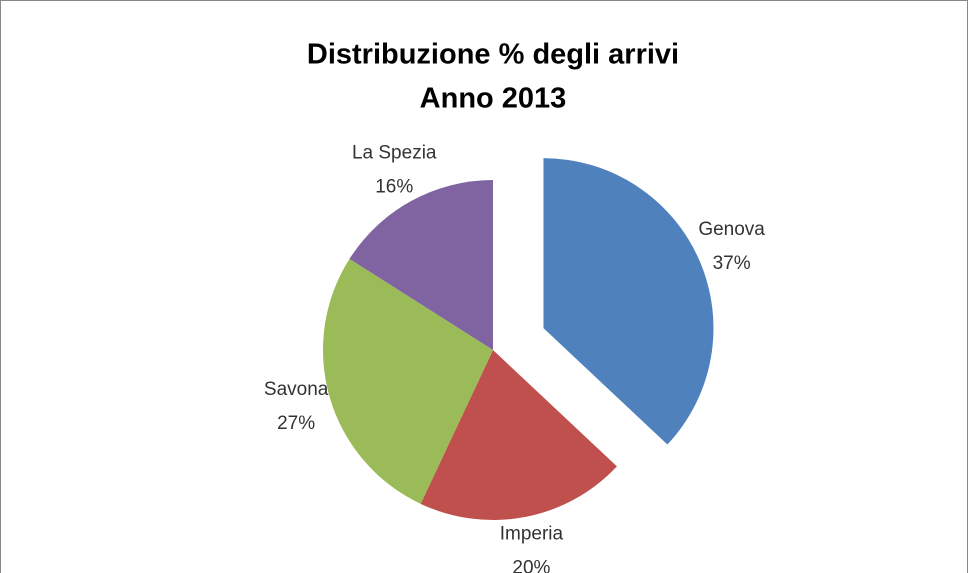  What do you see at coordinates (296, 389) in the screenshot?
I see `slice-label: Savona` at bounding box center [296, 389].